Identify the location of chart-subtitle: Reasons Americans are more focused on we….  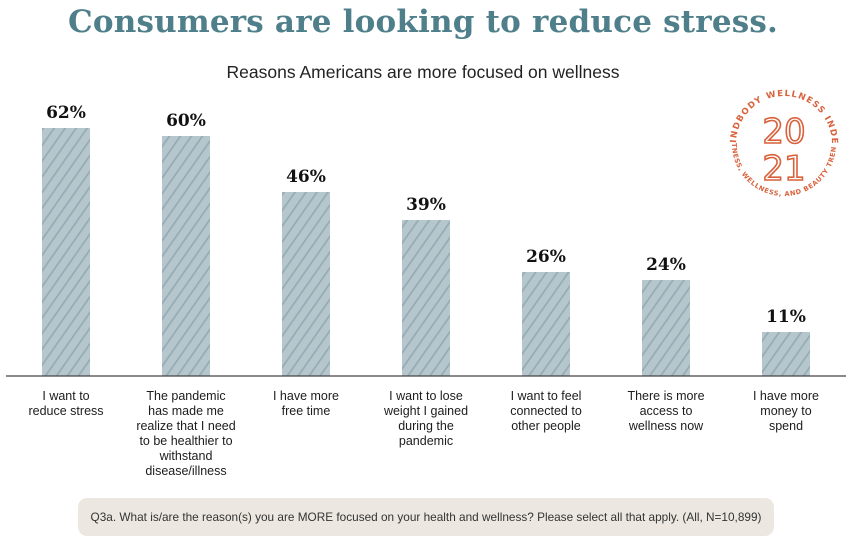
(423, 72).